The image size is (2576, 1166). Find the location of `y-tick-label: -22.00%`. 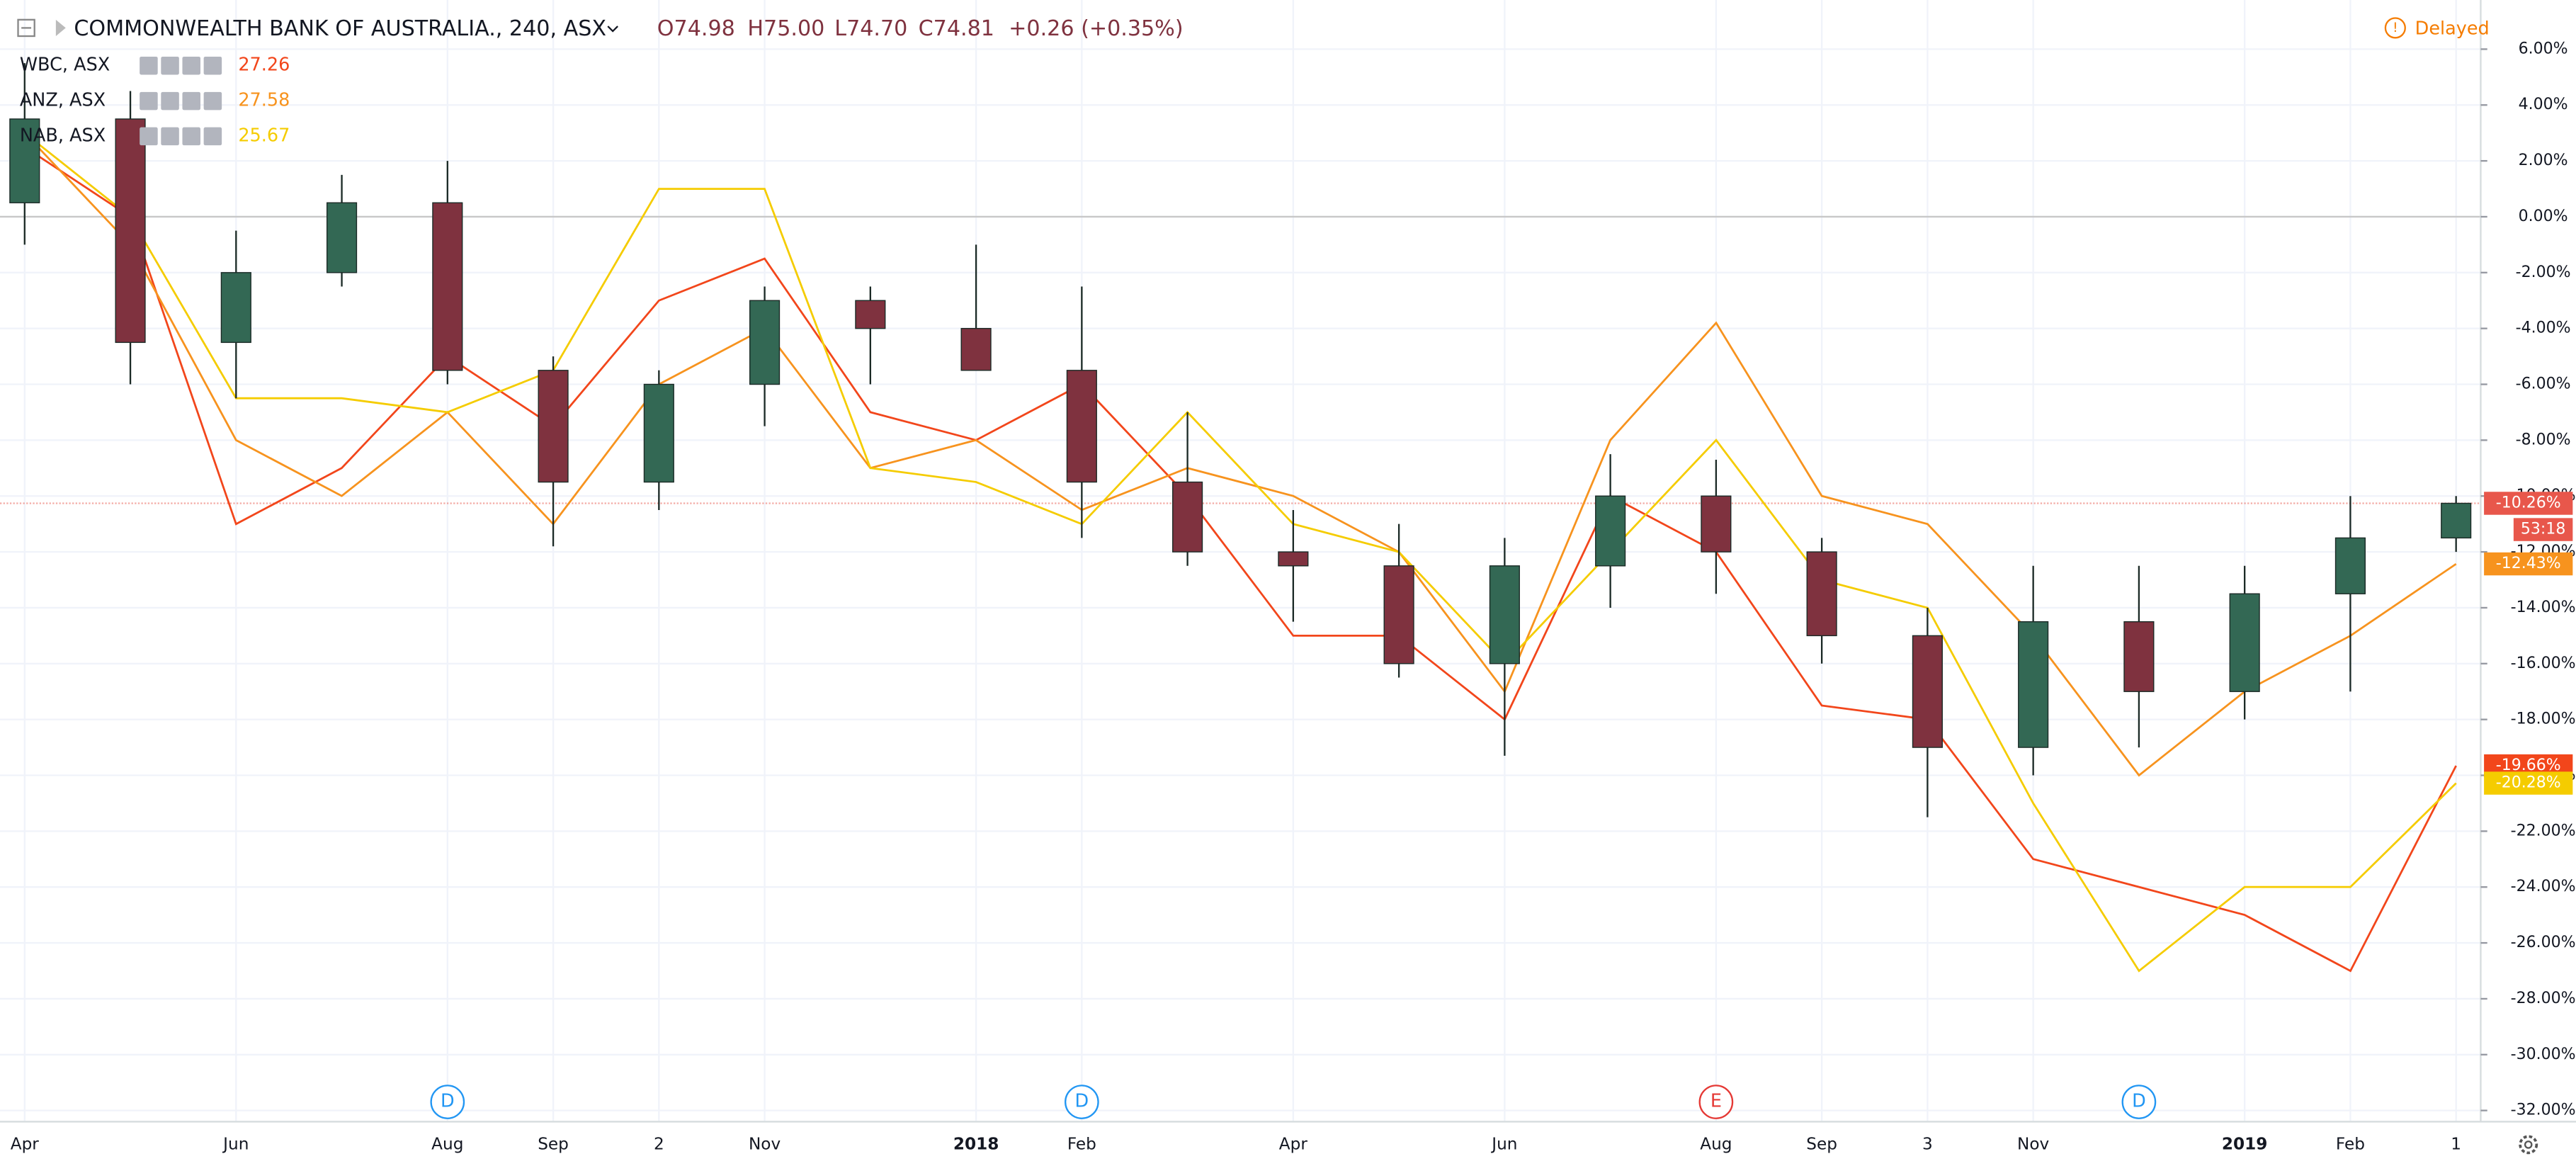

y-tick-label: -22.00% is located at coordinates (2543, 830).